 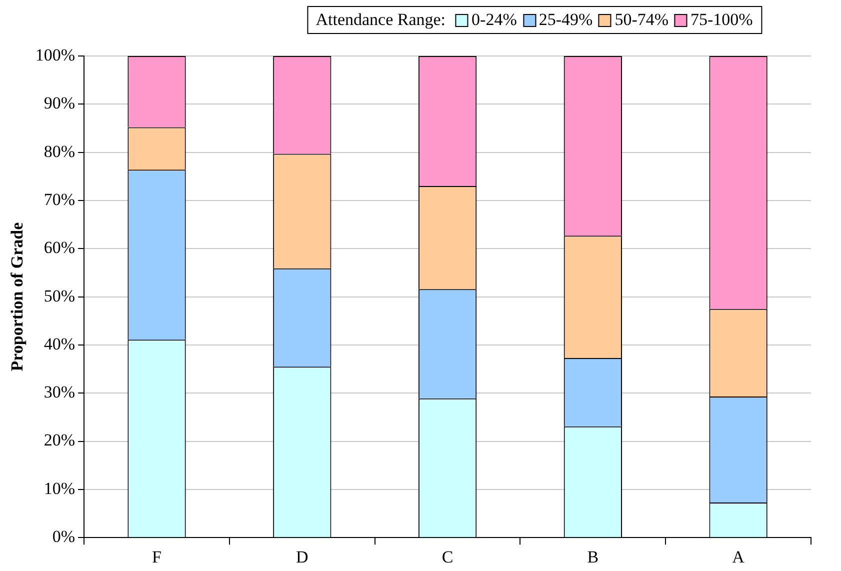 What do you see at coordinates (60, 103) in the screenshot?
I see `y-tick-label: 90%` at bounding box center [60, 103].